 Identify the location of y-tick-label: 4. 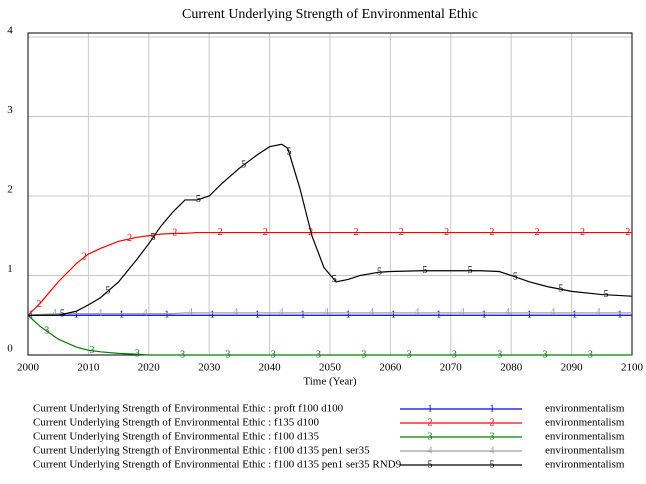
(10, 31).